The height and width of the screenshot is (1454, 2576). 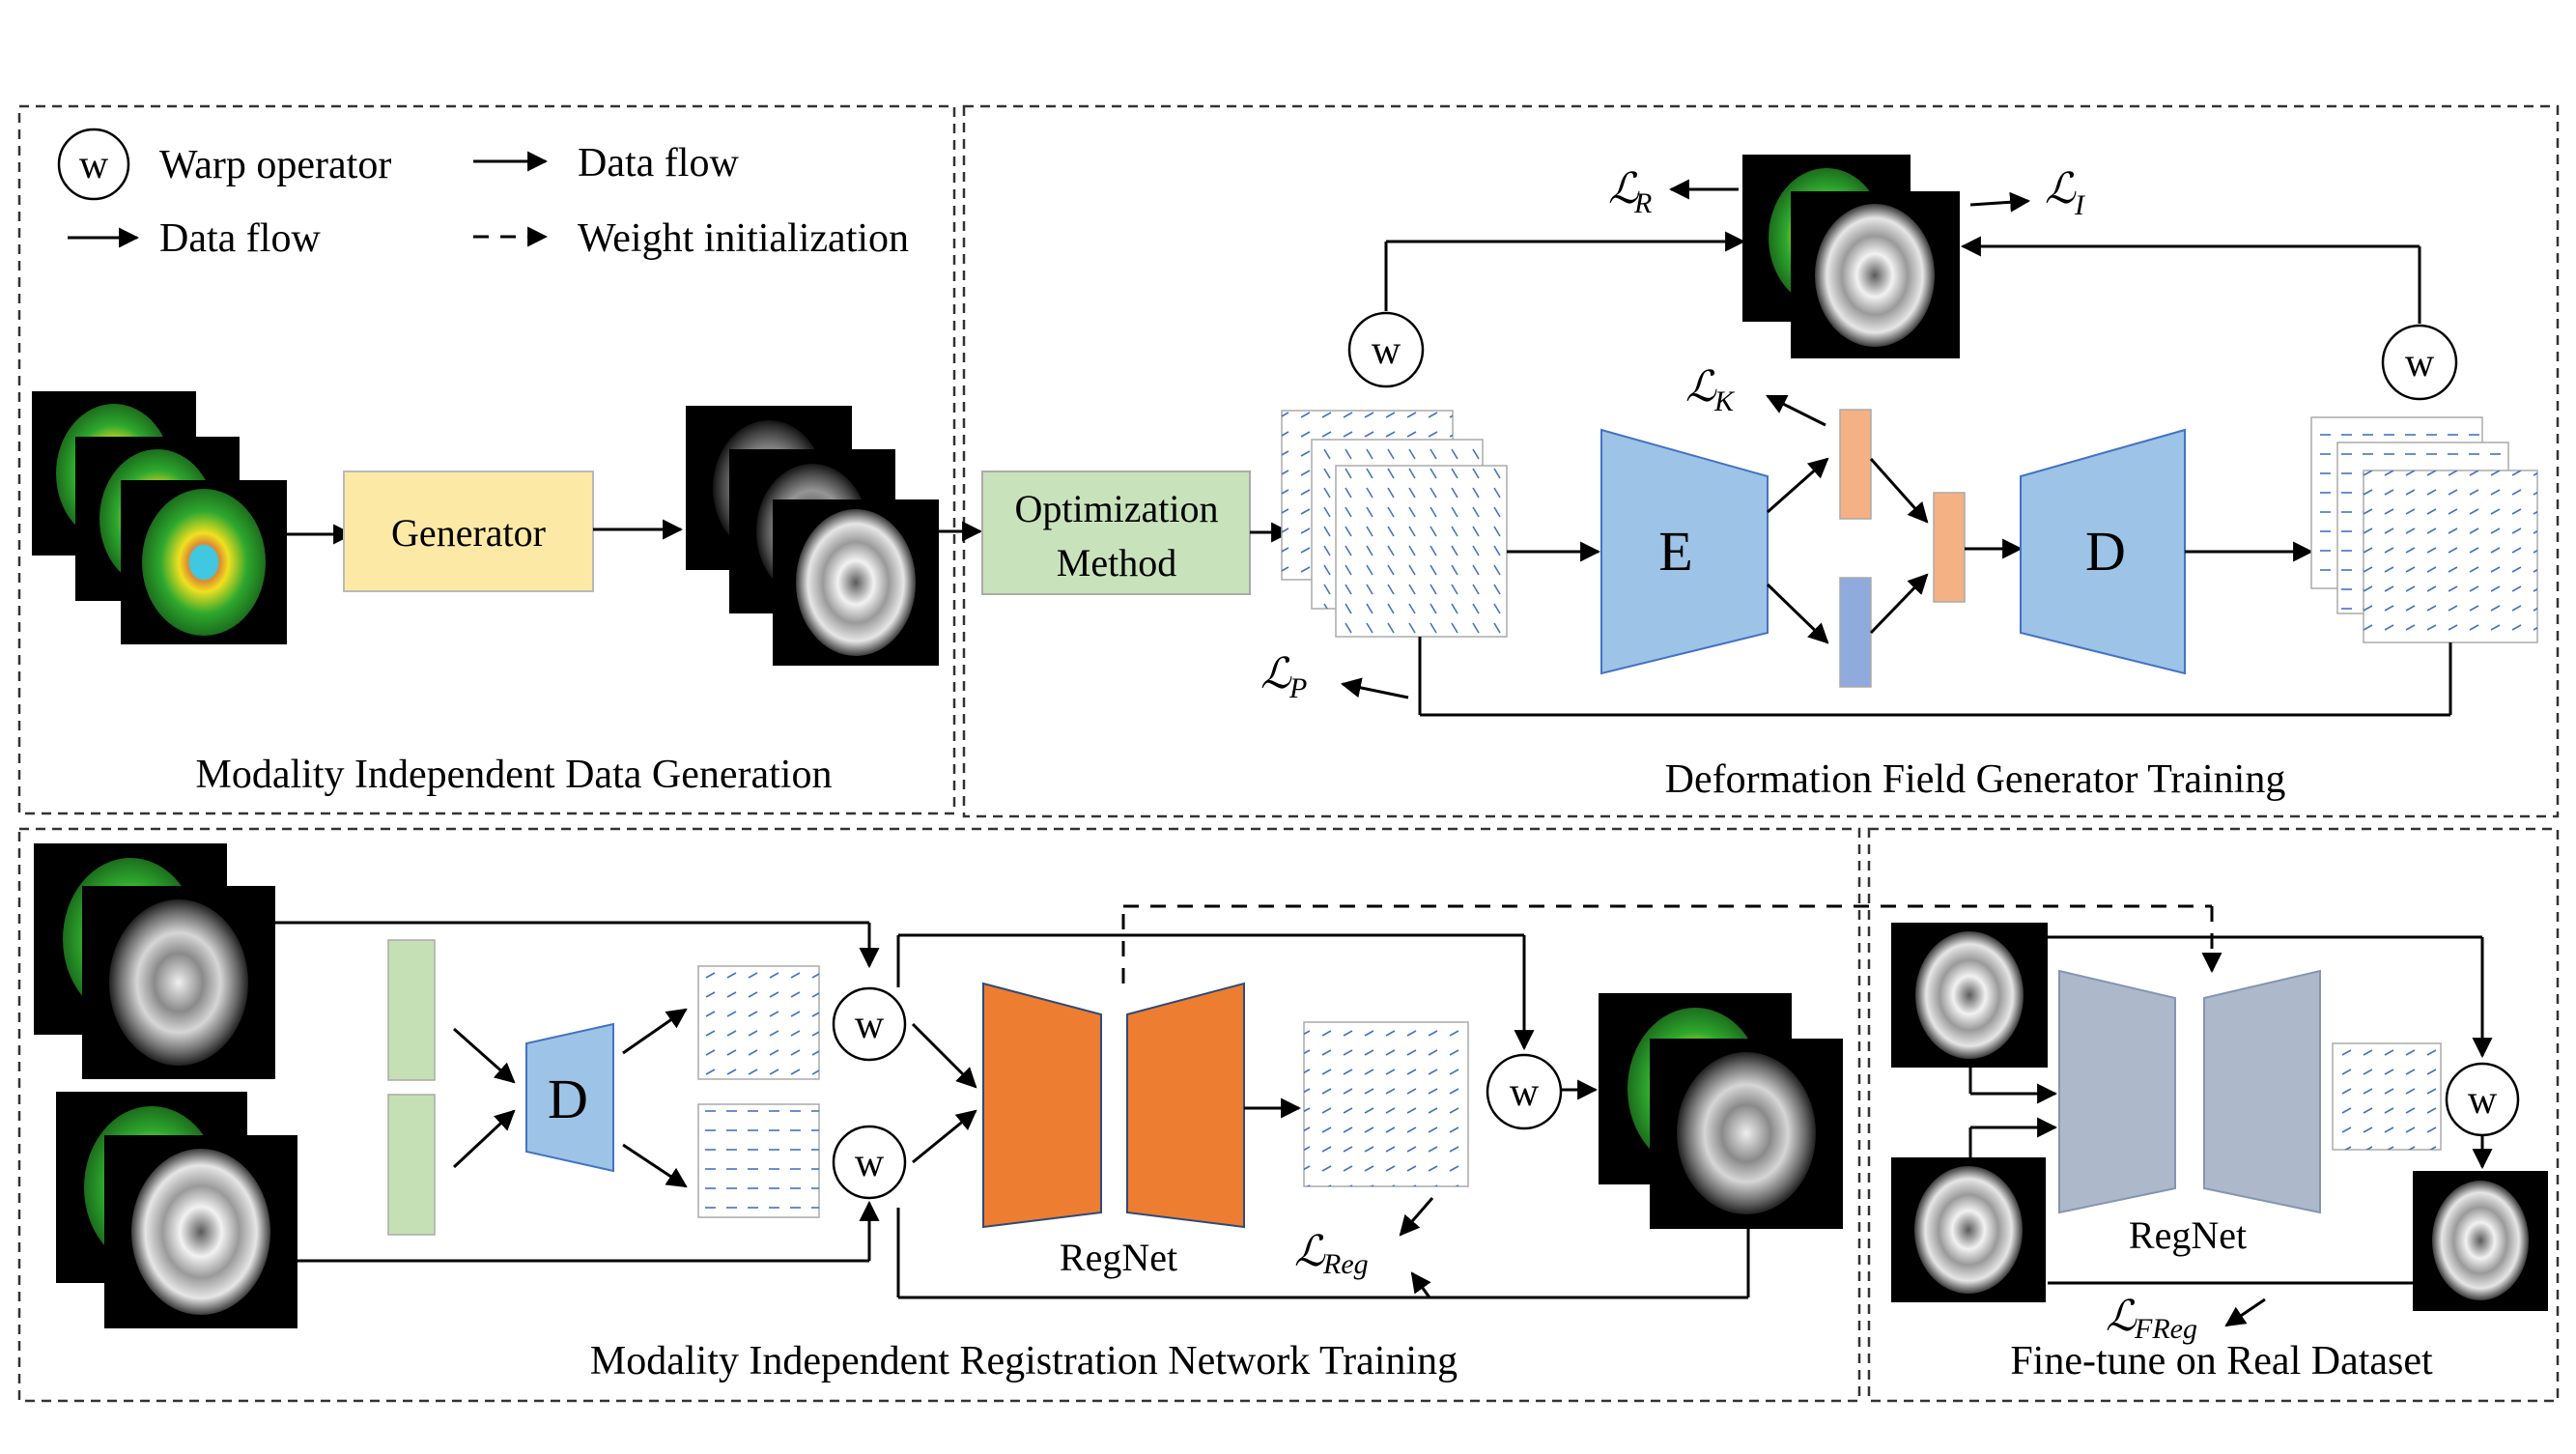 I want to click on panel-finetune, so click(x=2213, y=1115).